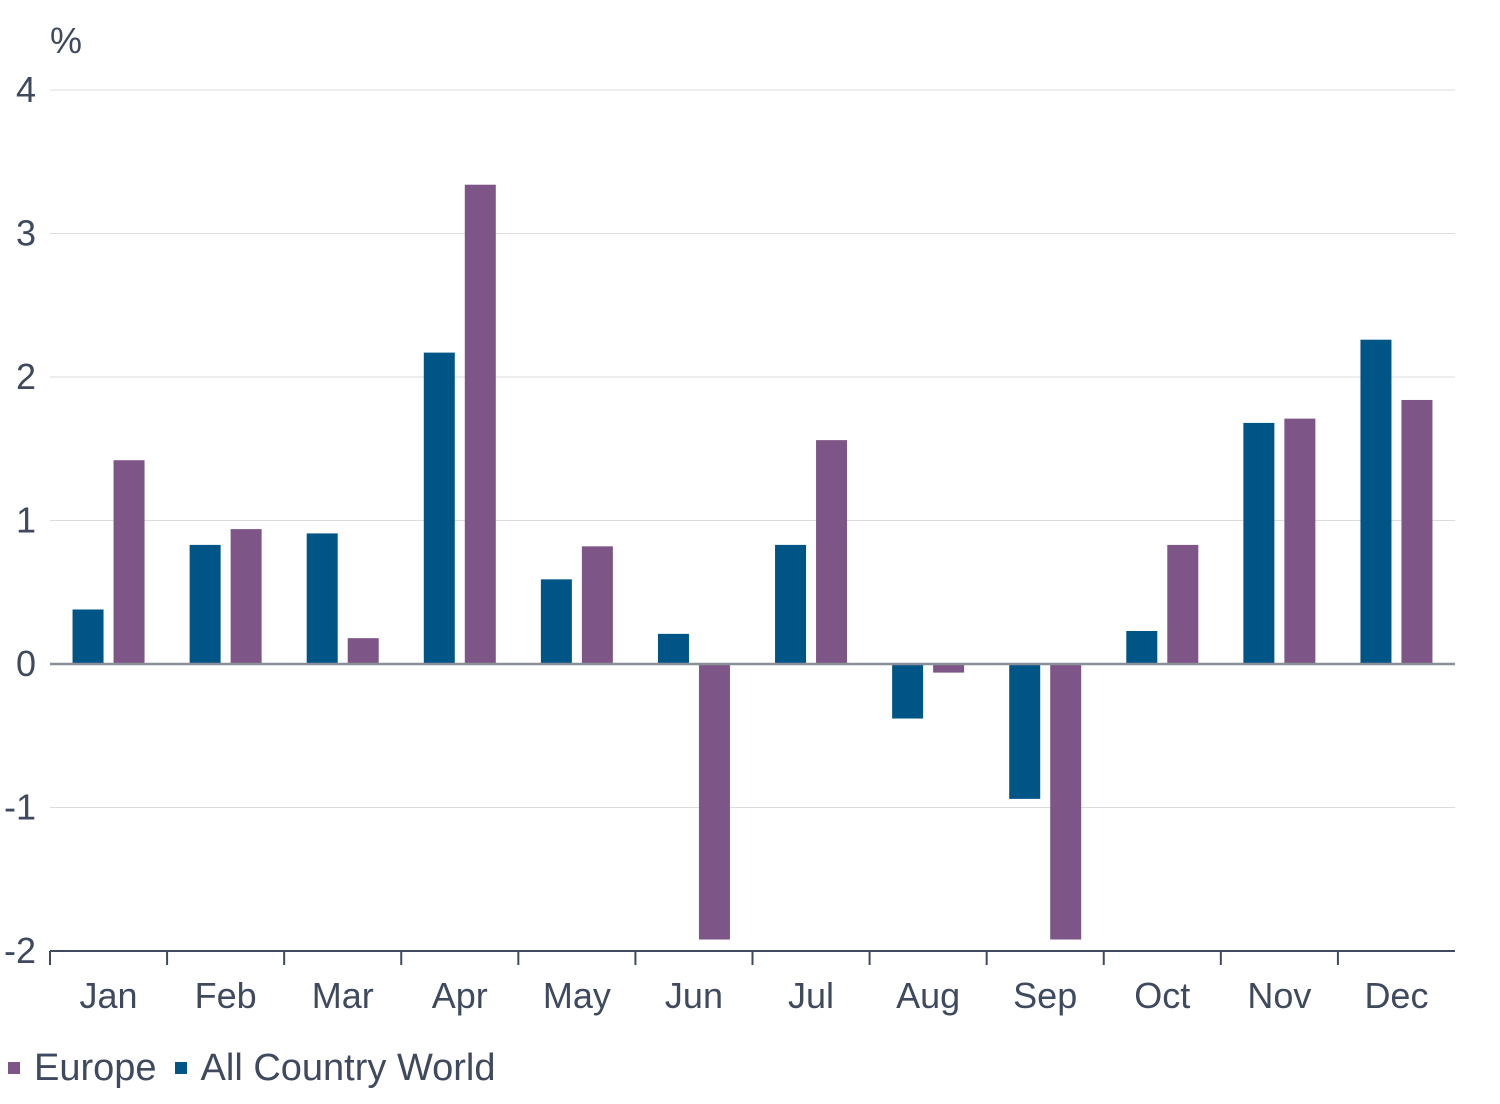  Describe the element at coordinates (66, 40) in the screenshot. I see `y-unit-label: %` at that location.